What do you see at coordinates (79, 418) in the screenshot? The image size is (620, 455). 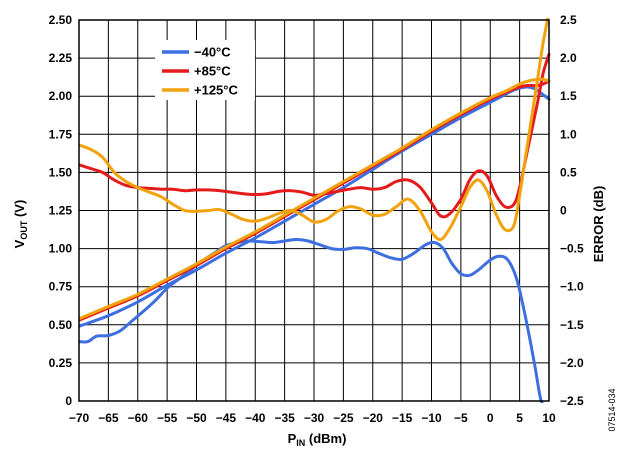 I see `x-tick-label: −70` at bounding box center [79, 418].